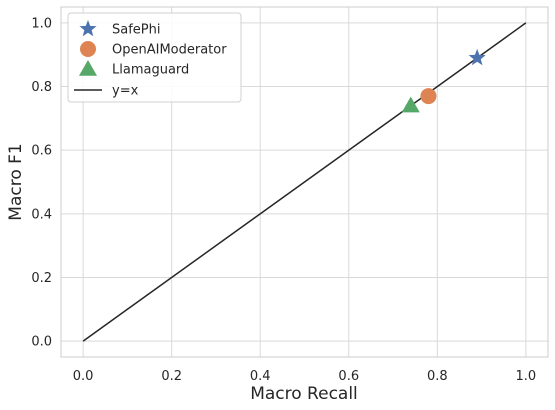 The height and width of the screenshot is (410, 555). What do you see at coordinates (83, 376) in the screenshot?
I see `x-tick-label: 0.0` at bounding box center [83, 376].